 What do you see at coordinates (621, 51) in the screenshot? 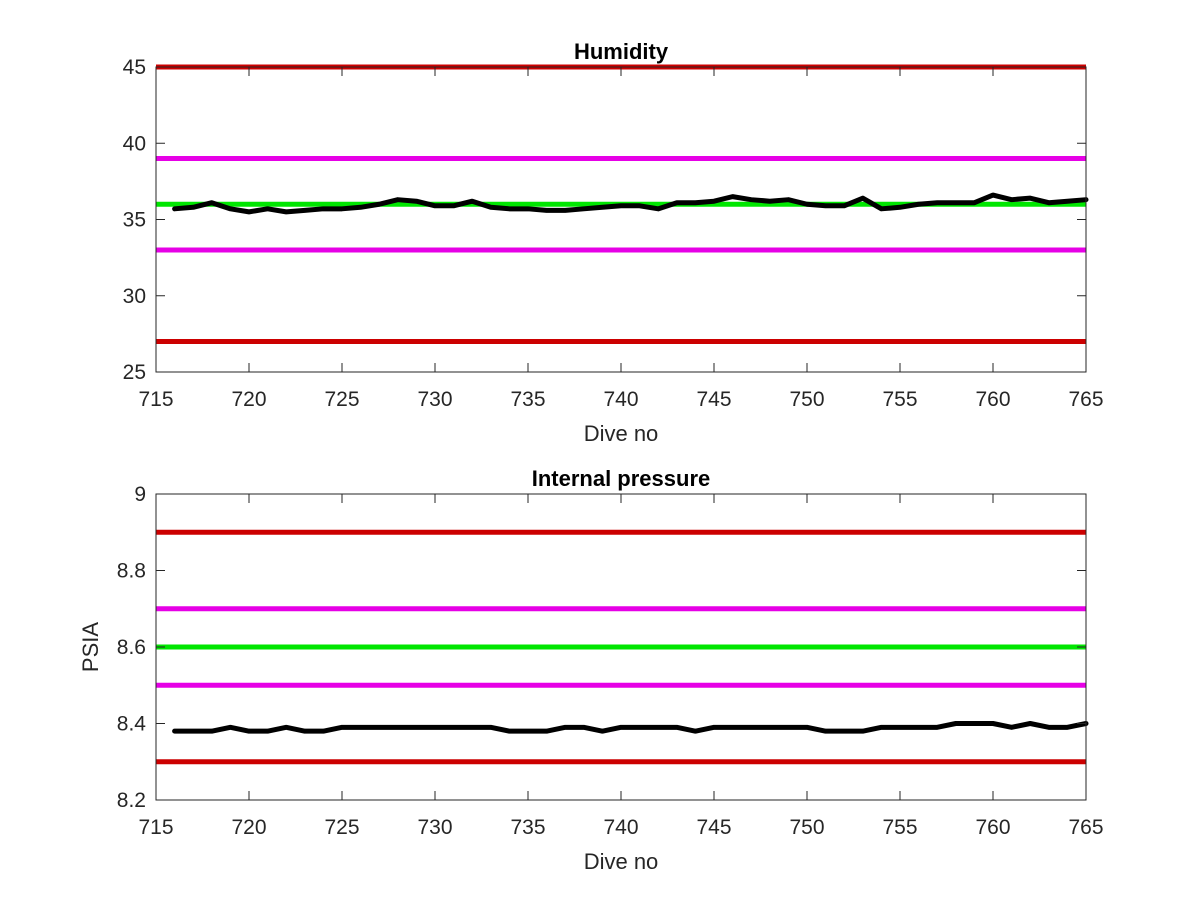
I see `chart-title: Humidity` at bounding box center [621, 51].